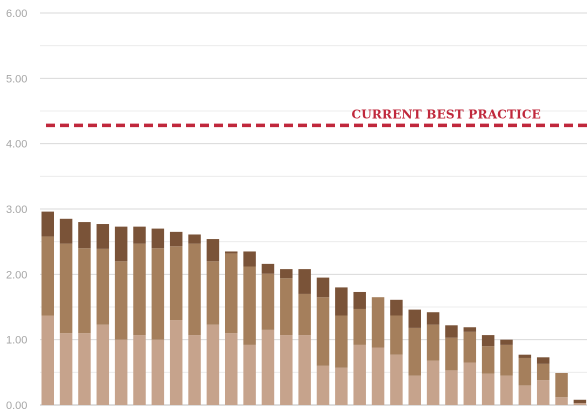 The width and height of the screenshot is (587, 412). What do you see at coordinates (16, 406) in the screenshot?
I see `y-tick-label: 0.00` at bounding box center [16, 406].